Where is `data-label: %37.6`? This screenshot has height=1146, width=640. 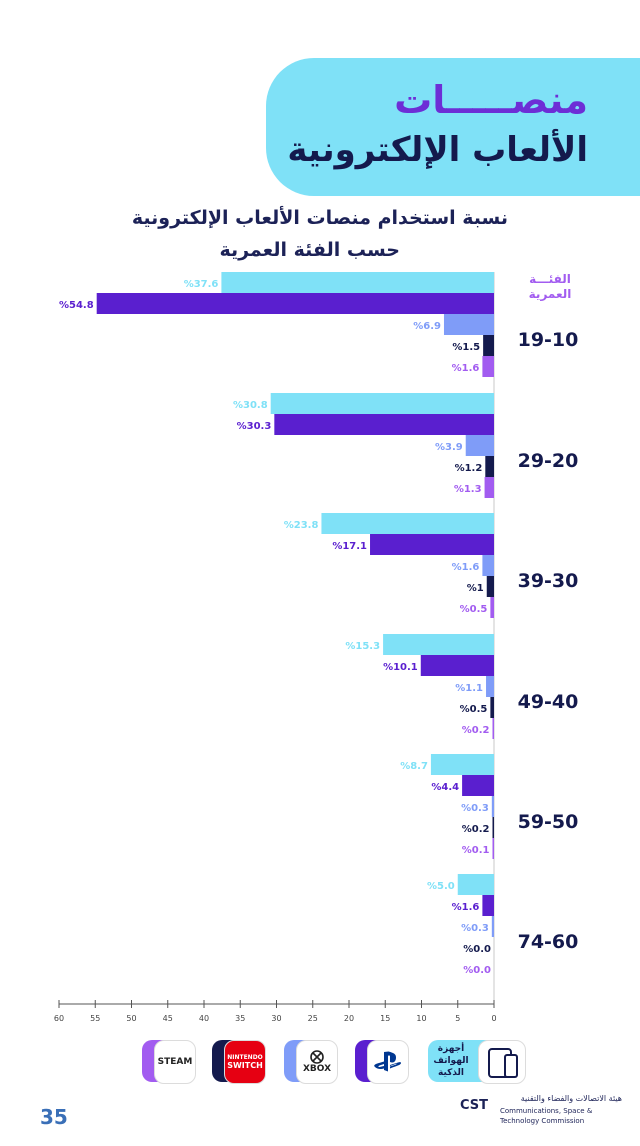
data-label: %37.6 is located at coordinates (201, 284).